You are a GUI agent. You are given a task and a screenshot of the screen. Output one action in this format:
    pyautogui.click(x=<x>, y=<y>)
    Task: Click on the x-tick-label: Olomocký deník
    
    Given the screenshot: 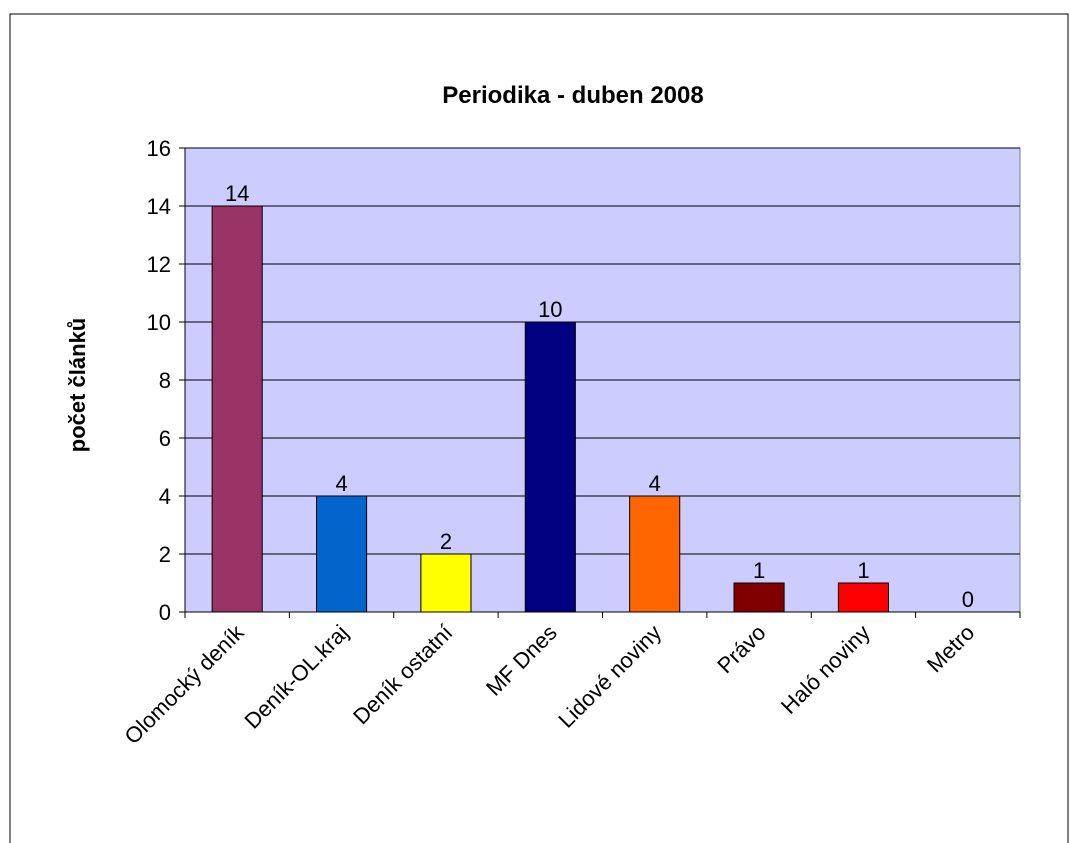 What is the action you would take?
    pyautogui.click(x=185, y=684)
    